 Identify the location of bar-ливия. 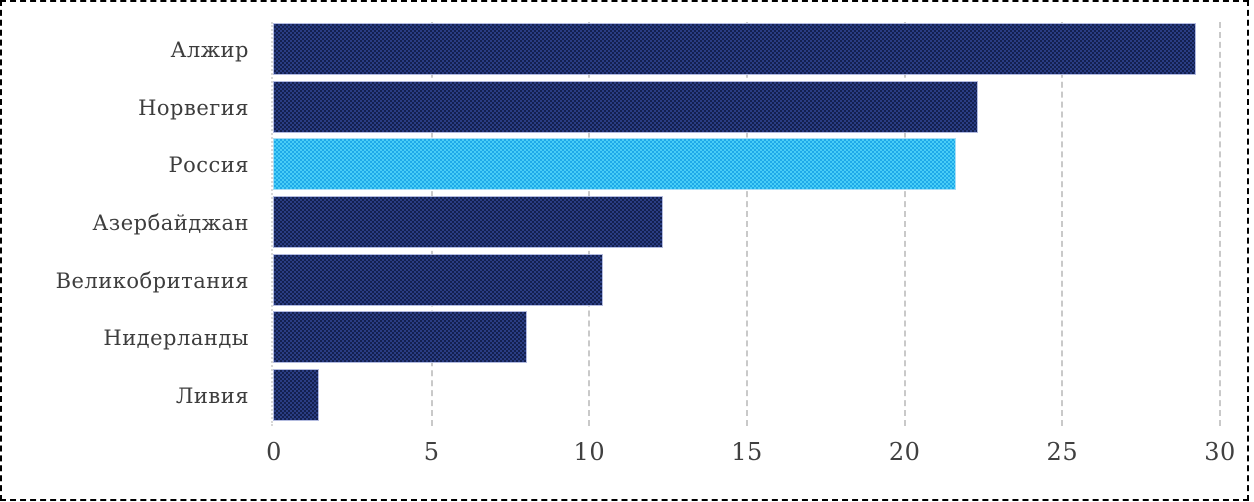
(296, 395).